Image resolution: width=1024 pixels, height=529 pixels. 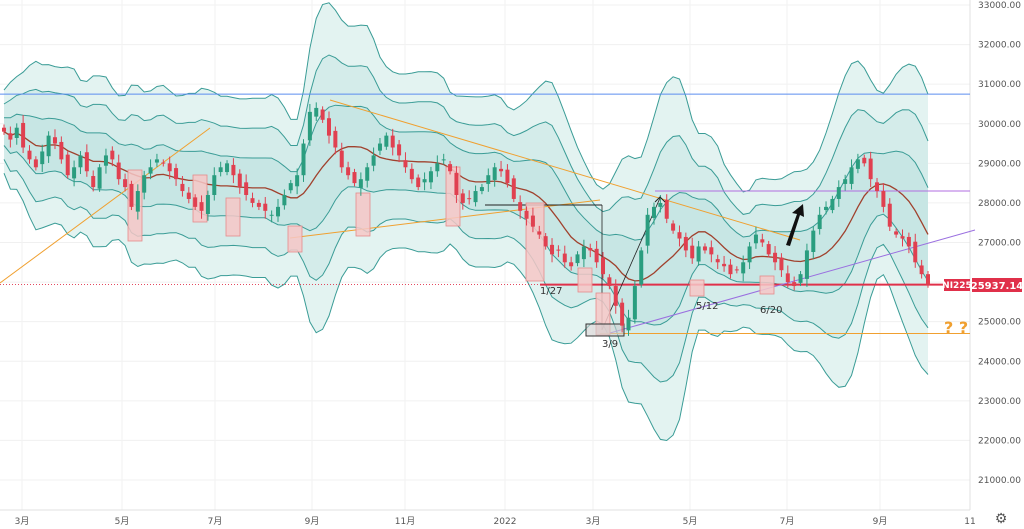 What do you see at coordinates (1001, 519) in the screenshot?
I see `settings-gear-icon: ⚙` at bounding box center [1001, 519].